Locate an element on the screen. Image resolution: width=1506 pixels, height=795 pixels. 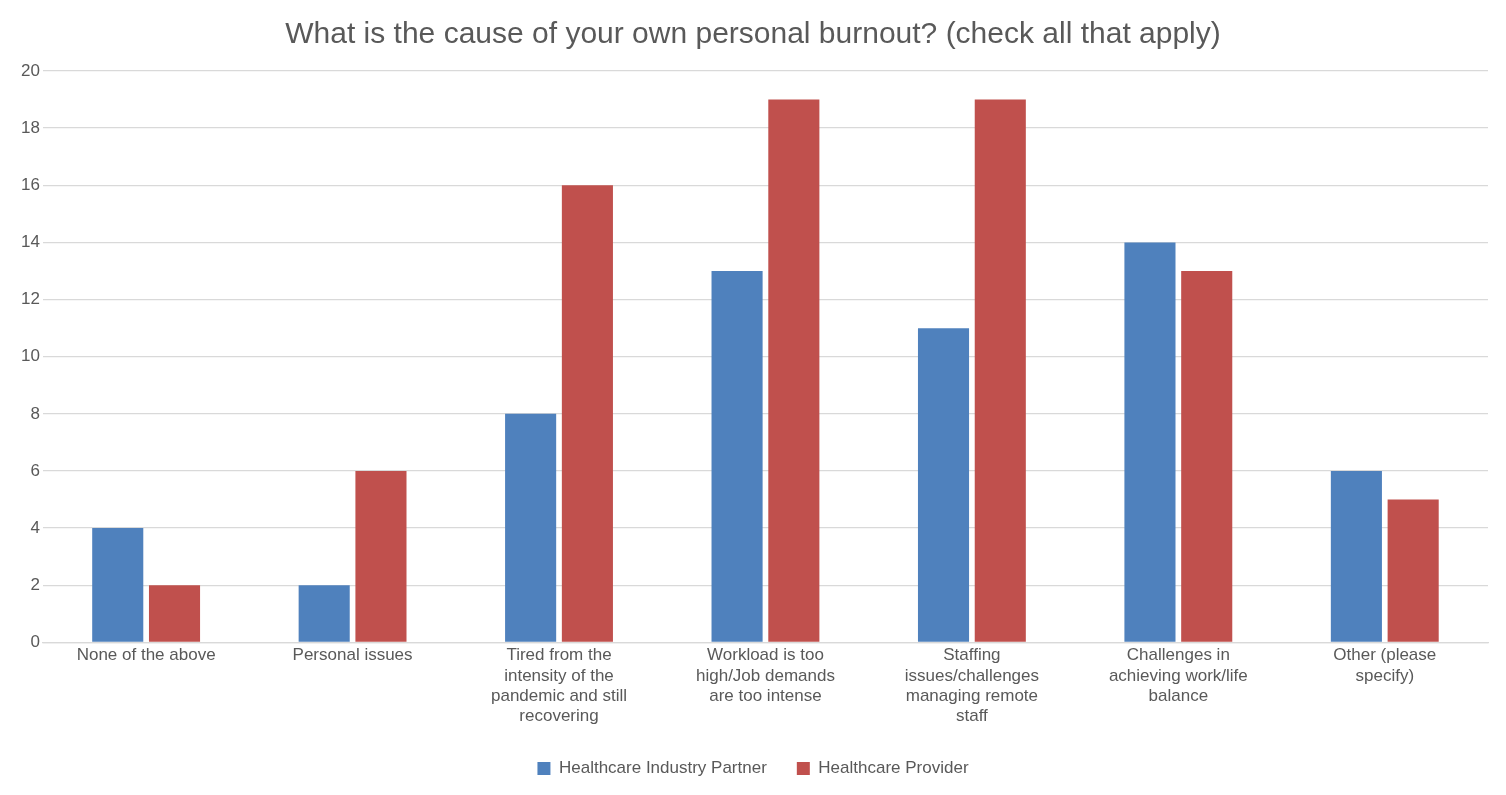
y-tick-label: 18 is located at coordinates (30, 127).